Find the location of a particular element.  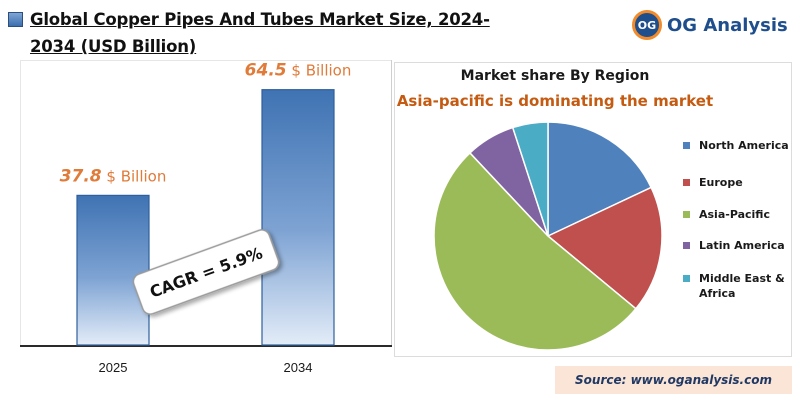

brand: OG OG Analysis is located at coordinates (710, 25).